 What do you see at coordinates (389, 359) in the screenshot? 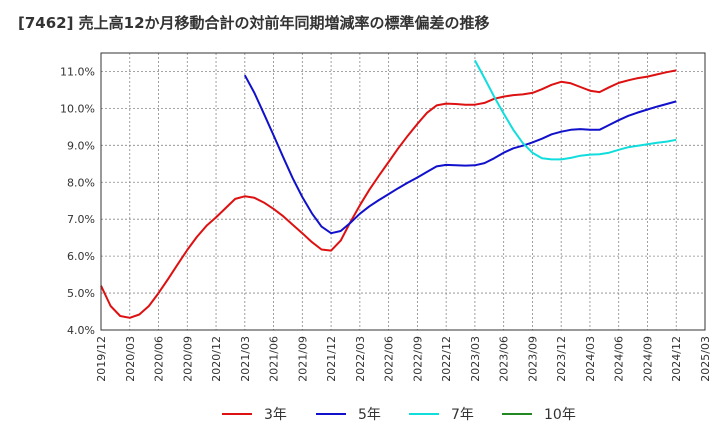
I see `x-tick-label: 2022/06` at bounding box center [389, 359].